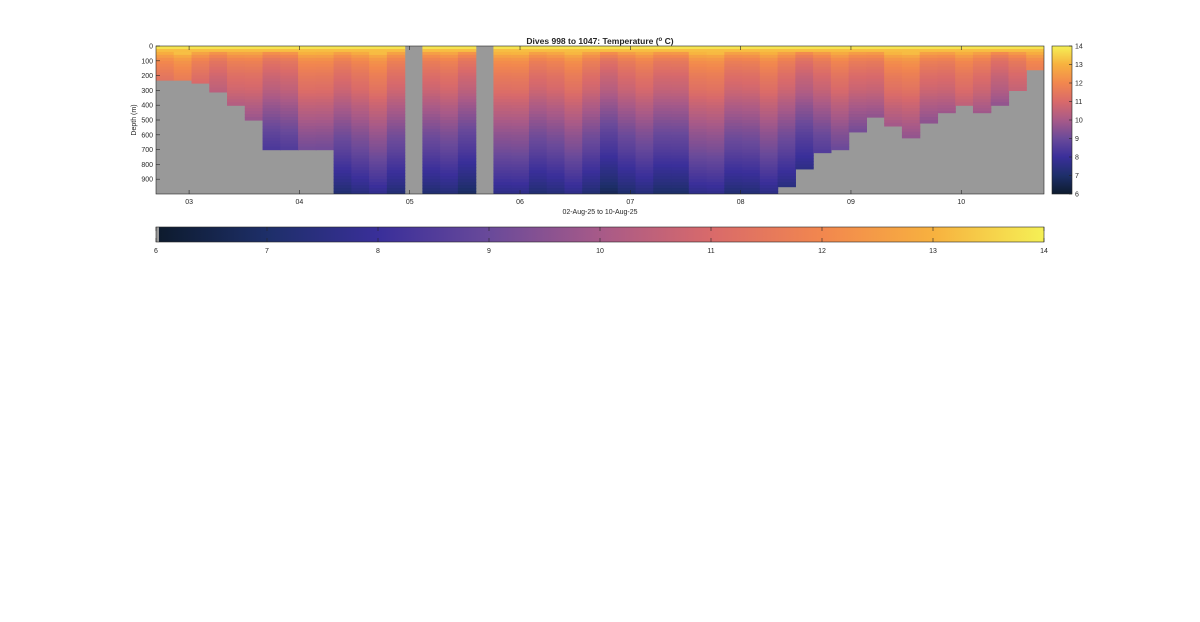  I want to click on y-tick-label: 500, so click(147, 121).